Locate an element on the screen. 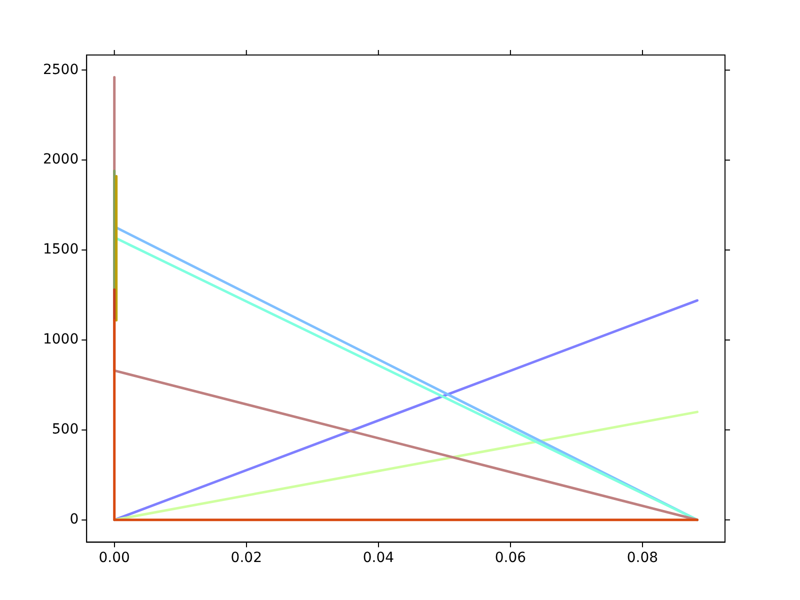 The width and height of the screenshot is (800, 600). y-tick-label: 2000 is located at coordinates (60, 160).